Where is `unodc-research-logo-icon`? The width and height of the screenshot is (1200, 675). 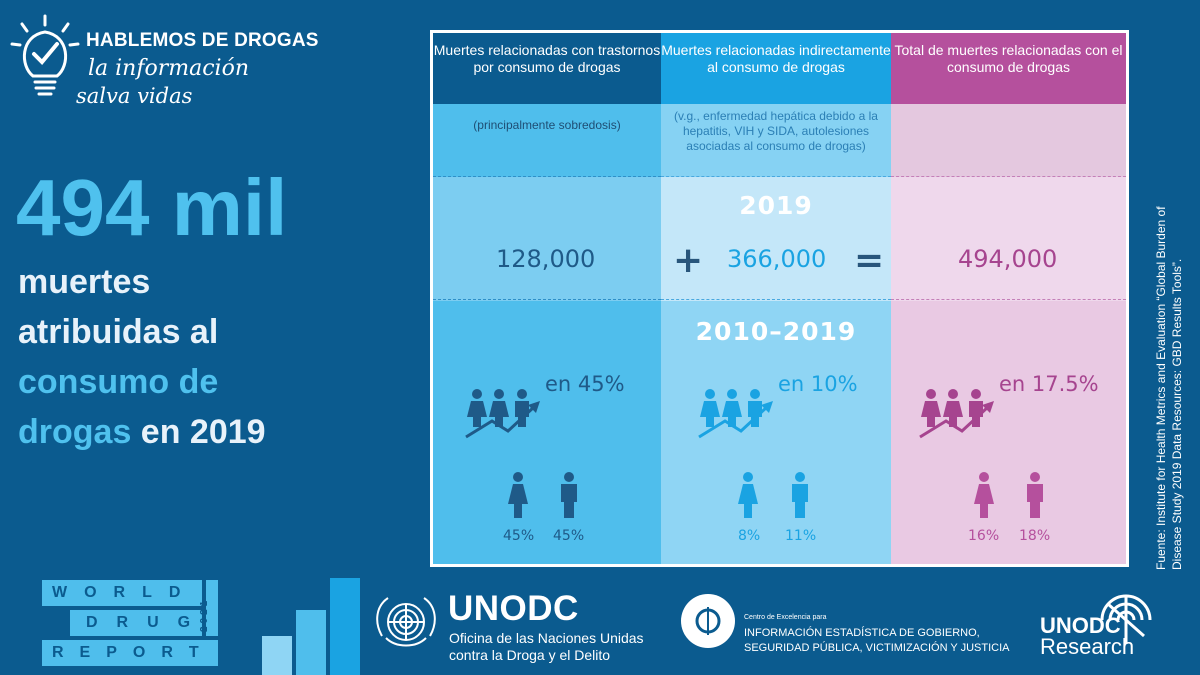 unodc-research-logo-icon is located at coordinates (1126, 619).